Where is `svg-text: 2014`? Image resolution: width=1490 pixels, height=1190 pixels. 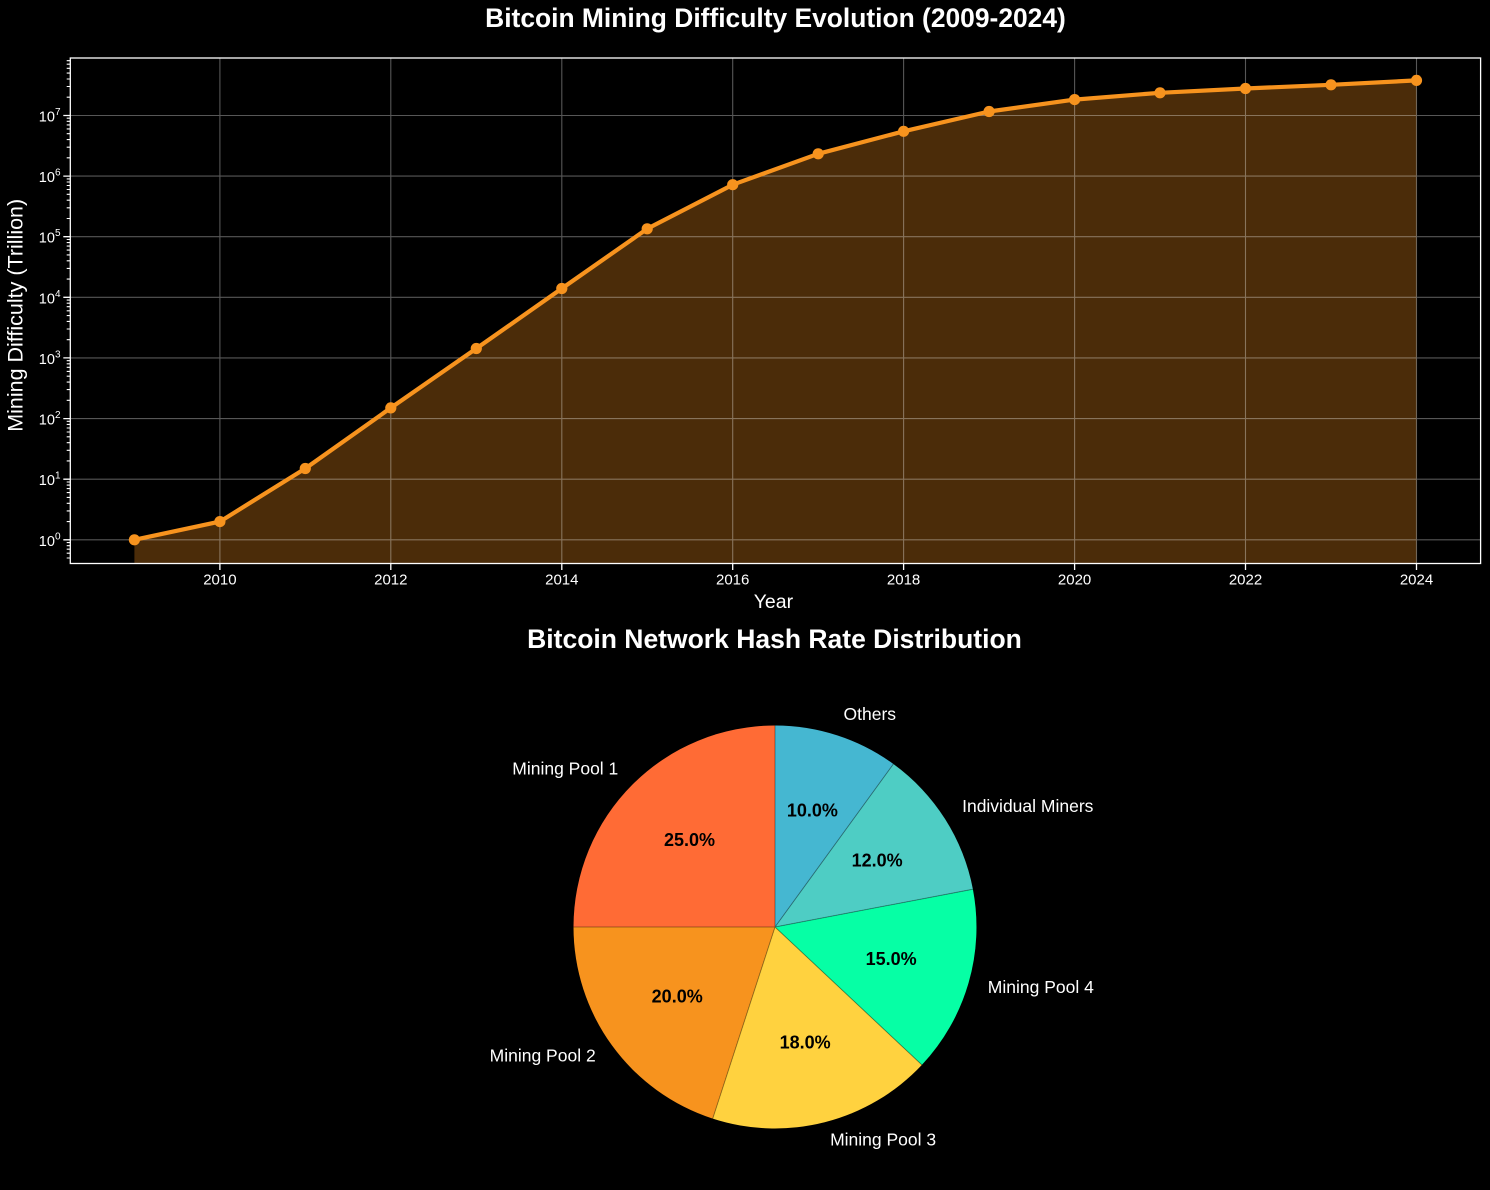
svg-text: 2014 is located at coordinates (561, 579).